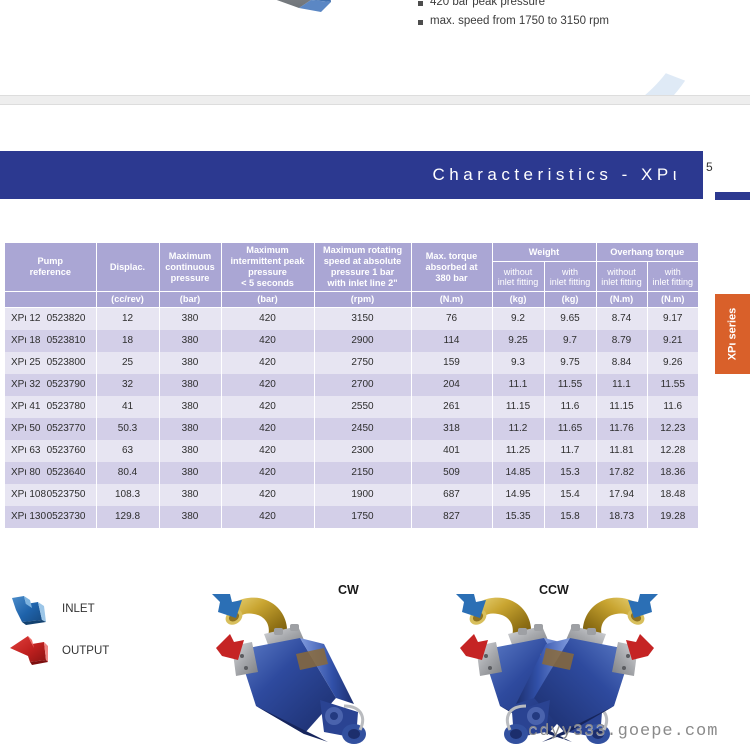 This screenshot has height=750, width=750. What do you see at coordinates (673, 406) in the screenshot?
I see `cell-oh-with: 11.6` at bounding box center [673, 406].